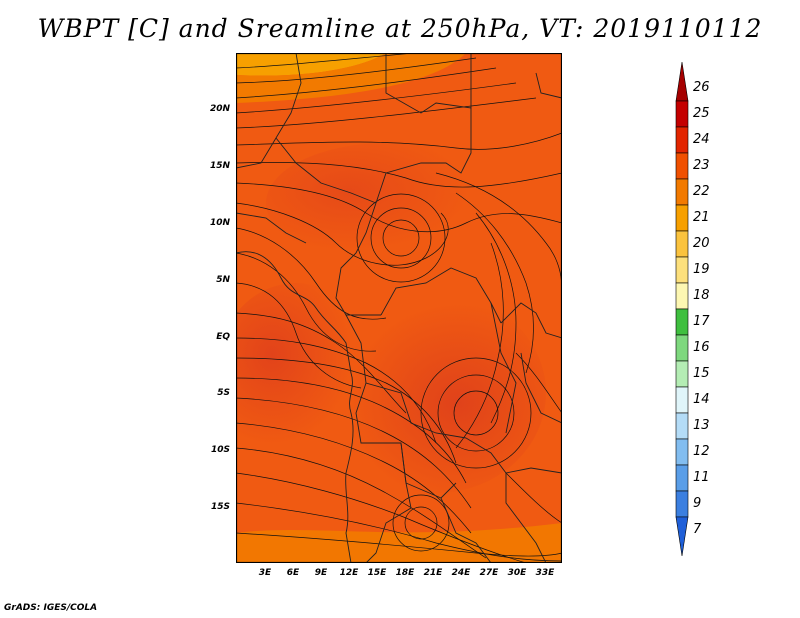 This screenshot has height=618, width=800. I want to click on colorbar-label: 9, so click(697, 503).